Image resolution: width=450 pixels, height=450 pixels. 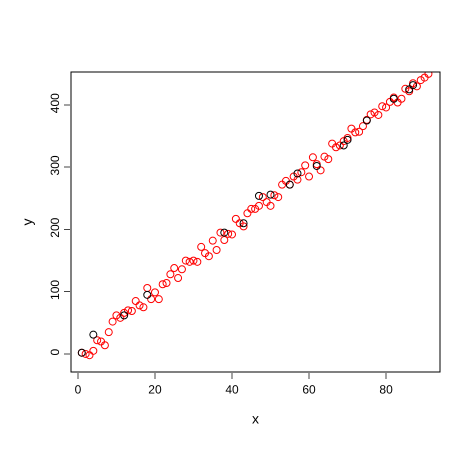 What do you see at coordinates (55, 103) in the screenshot?
I see `y-tick-label: 400` at bounding box center [55, 103].